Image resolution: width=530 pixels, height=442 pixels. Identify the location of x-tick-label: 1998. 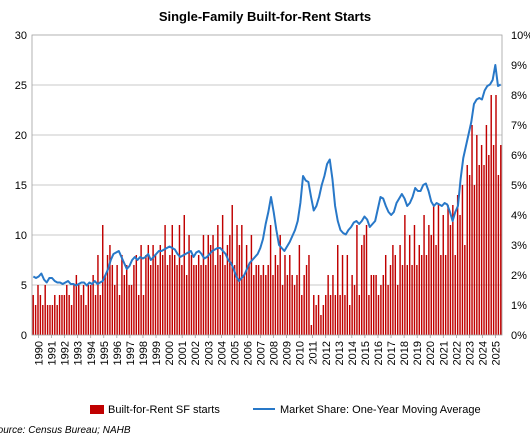
(144, 353).